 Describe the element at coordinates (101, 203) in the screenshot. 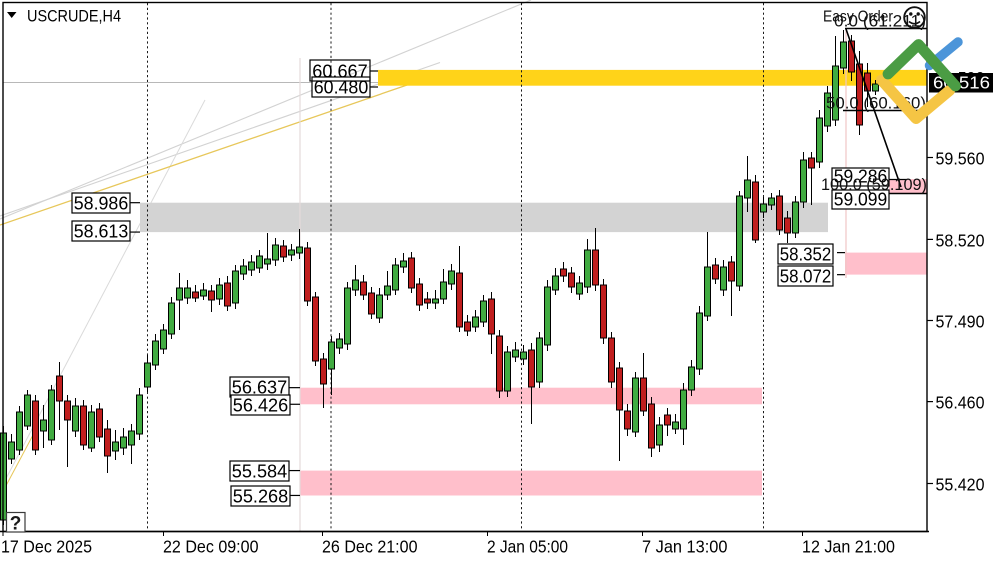

I see `svg-text: 58.986` at that location.